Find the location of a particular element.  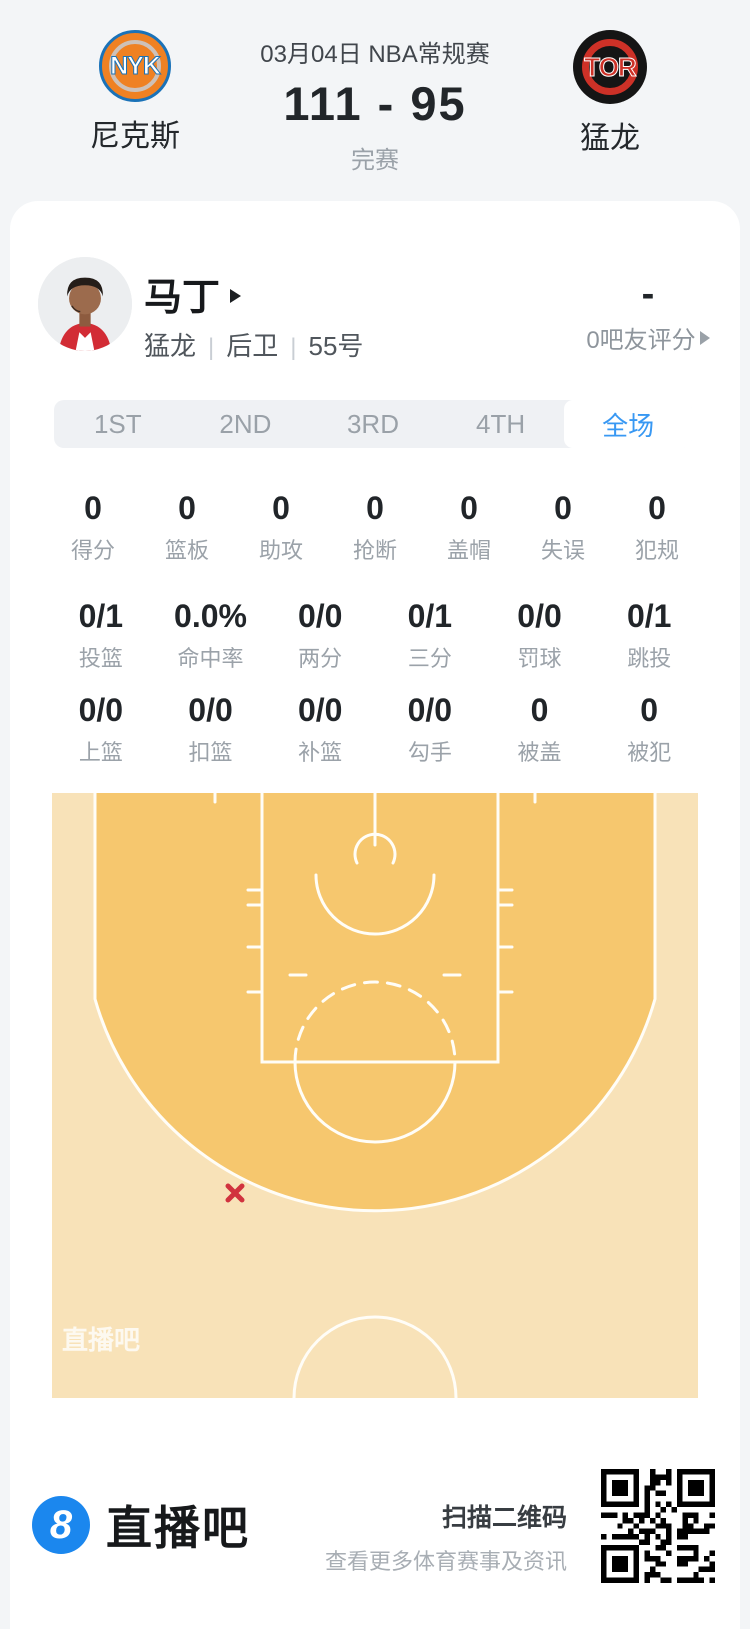

player-avatar is located at coordinates (85, 304).